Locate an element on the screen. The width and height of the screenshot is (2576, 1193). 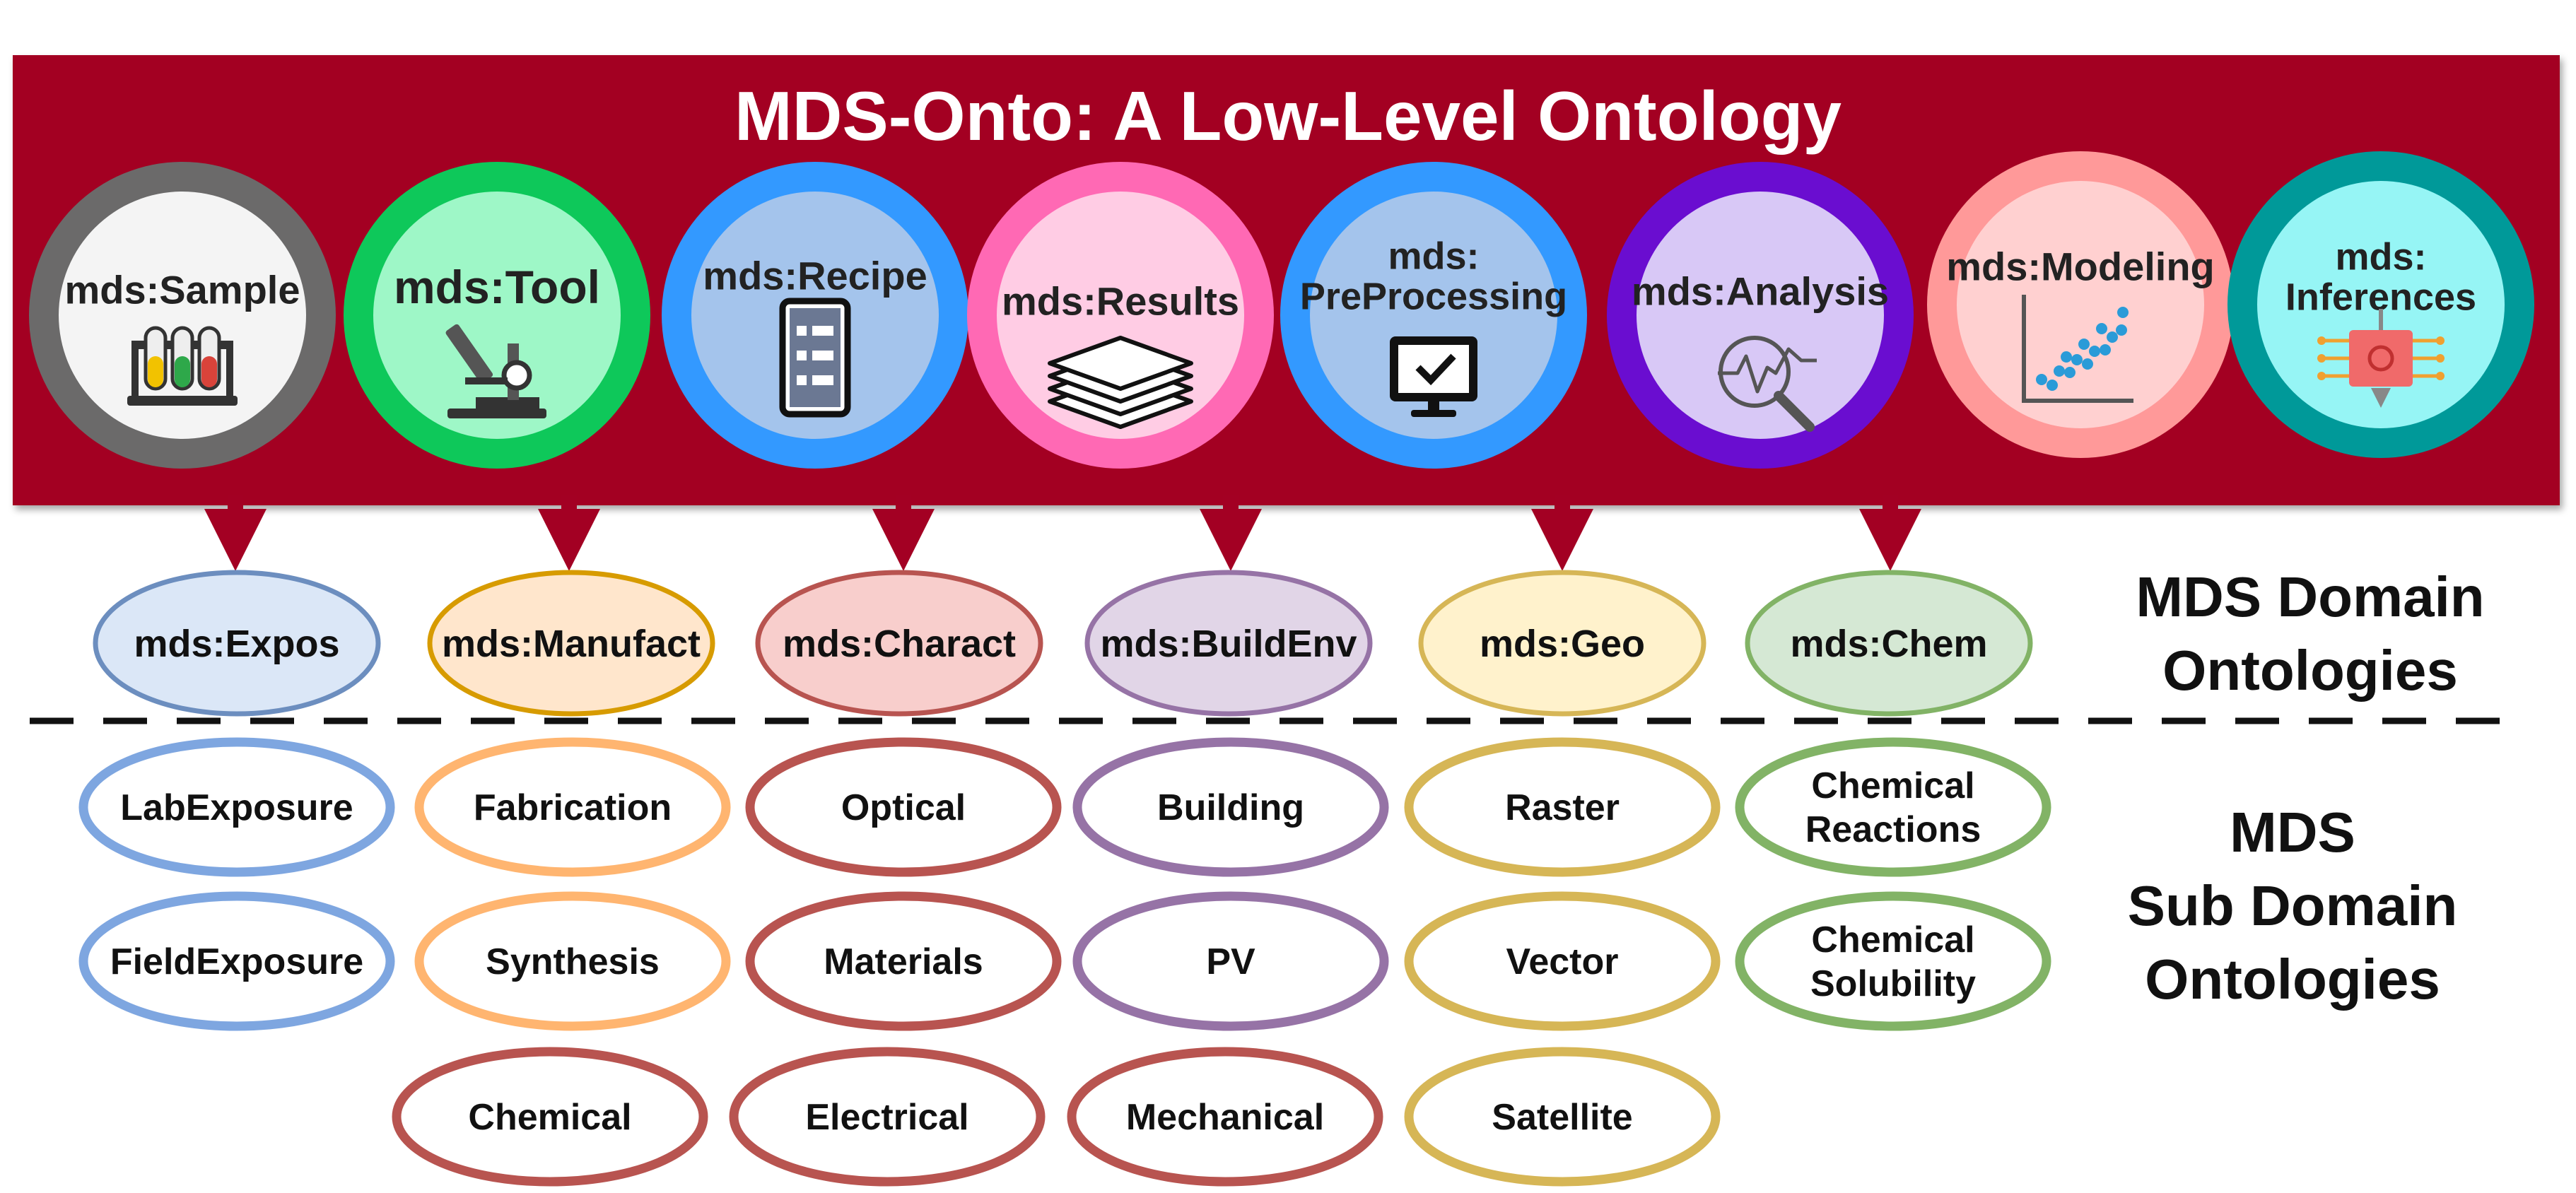
upper-concept-mdsmodeling: mds:Modeling is located at coordinates (2080, 304).